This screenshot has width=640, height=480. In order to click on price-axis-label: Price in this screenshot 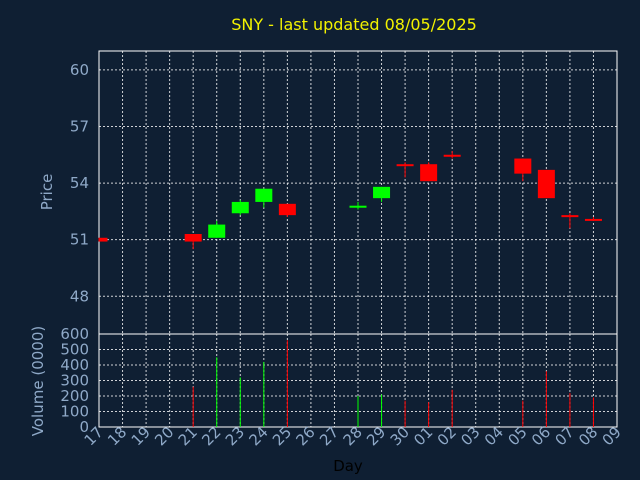, I will do `click(47, 192)`.